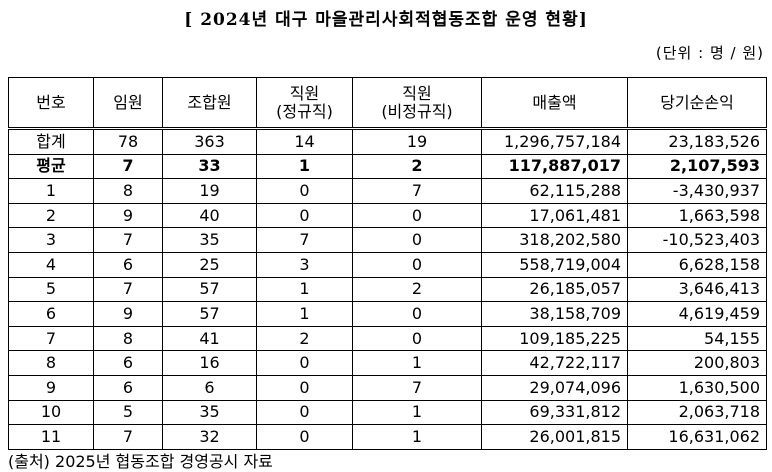 The width and height of the screenshot is (772, 472). What do you see at coordinates (554, 412) in the screenshot?
I see `table-cell: 69,331,812` at bounding box center [554, 412].